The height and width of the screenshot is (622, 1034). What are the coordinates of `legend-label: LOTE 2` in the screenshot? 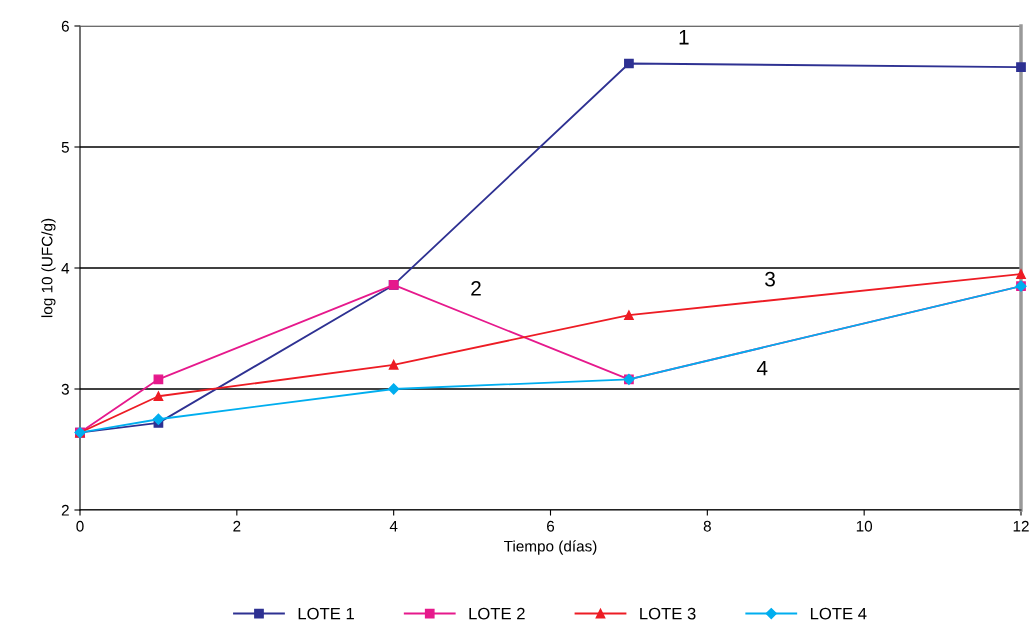 It's located at (497, 613).